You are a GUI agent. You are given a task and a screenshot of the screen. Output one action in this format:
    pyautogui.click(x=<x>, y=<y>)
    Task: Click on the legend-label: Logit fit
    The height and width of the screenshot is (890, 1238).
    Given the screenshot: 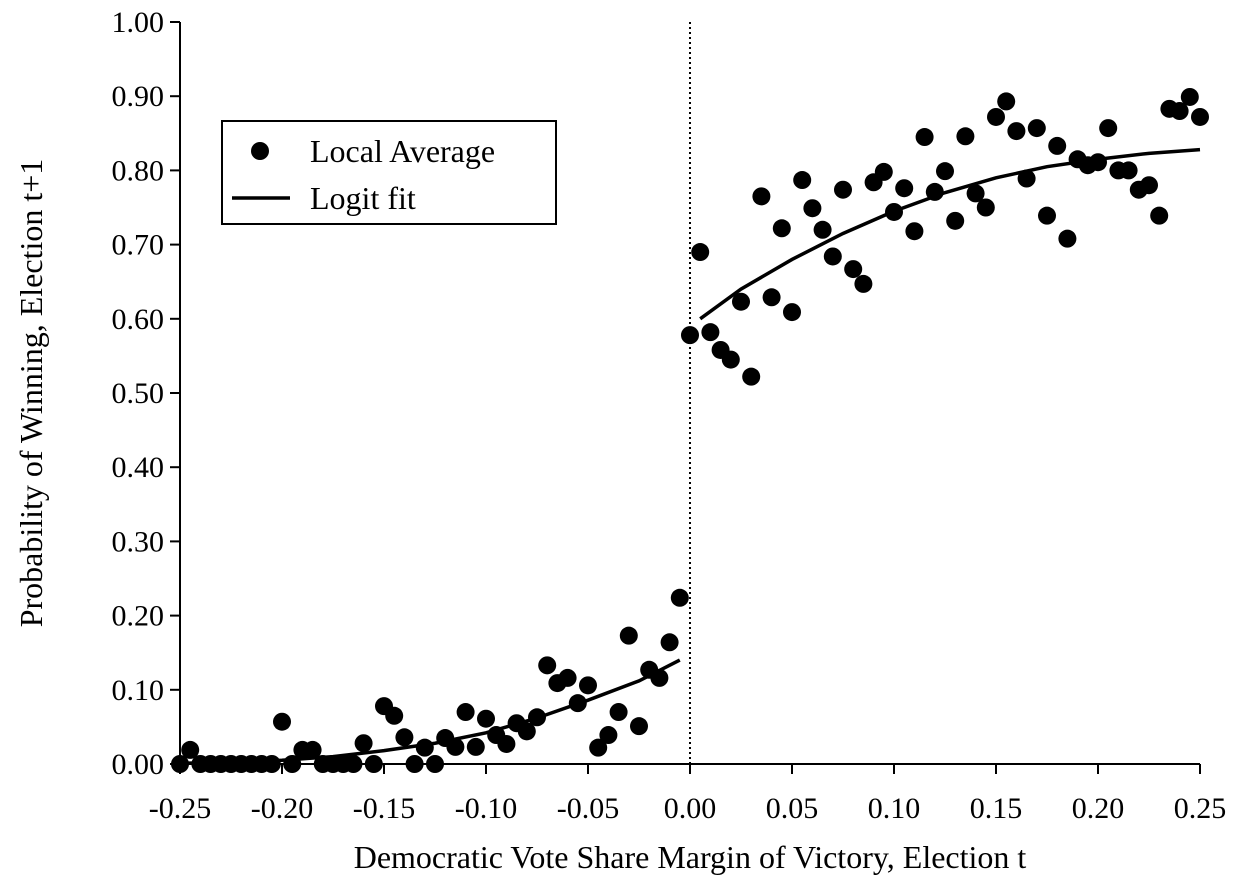 What is the action you would take?
    pyautogui.click(x=363, y=198)
    